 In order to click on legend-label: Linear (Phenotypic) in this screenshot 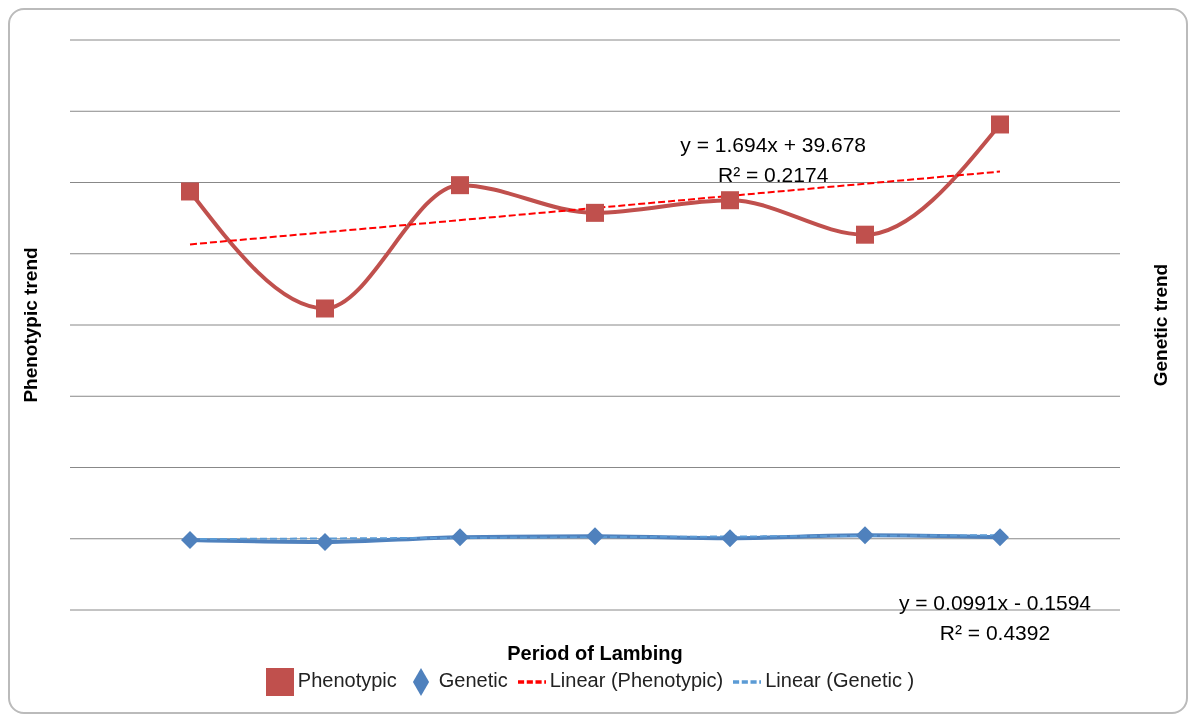, I will do `click(636, 680)`.